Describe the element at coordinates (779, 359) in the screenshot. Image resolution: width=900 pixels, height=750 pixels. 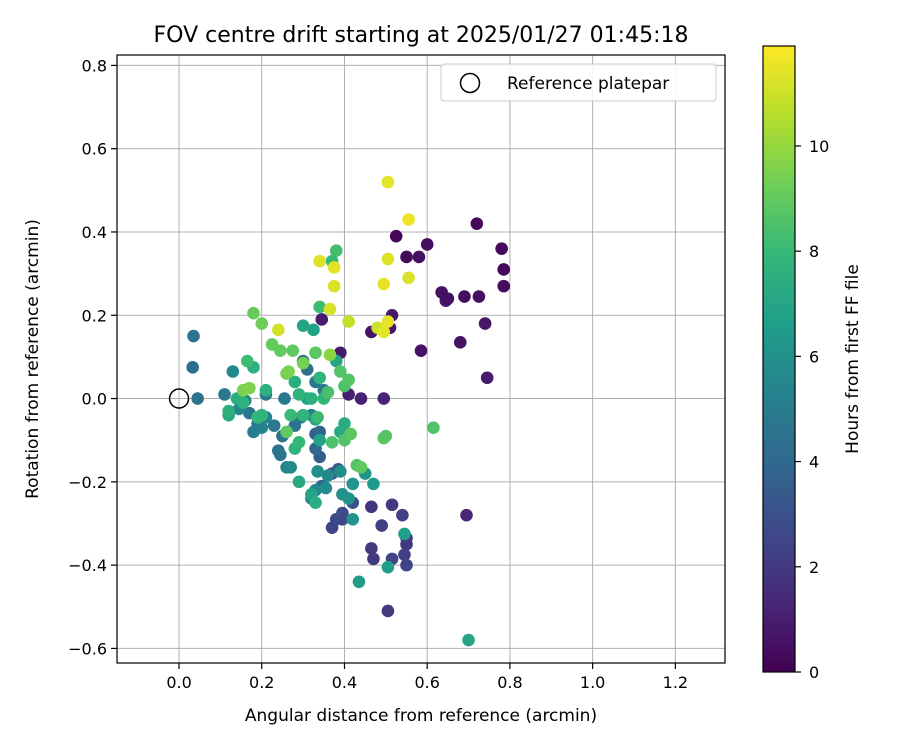
I see `colorbar-gradient` at that location.